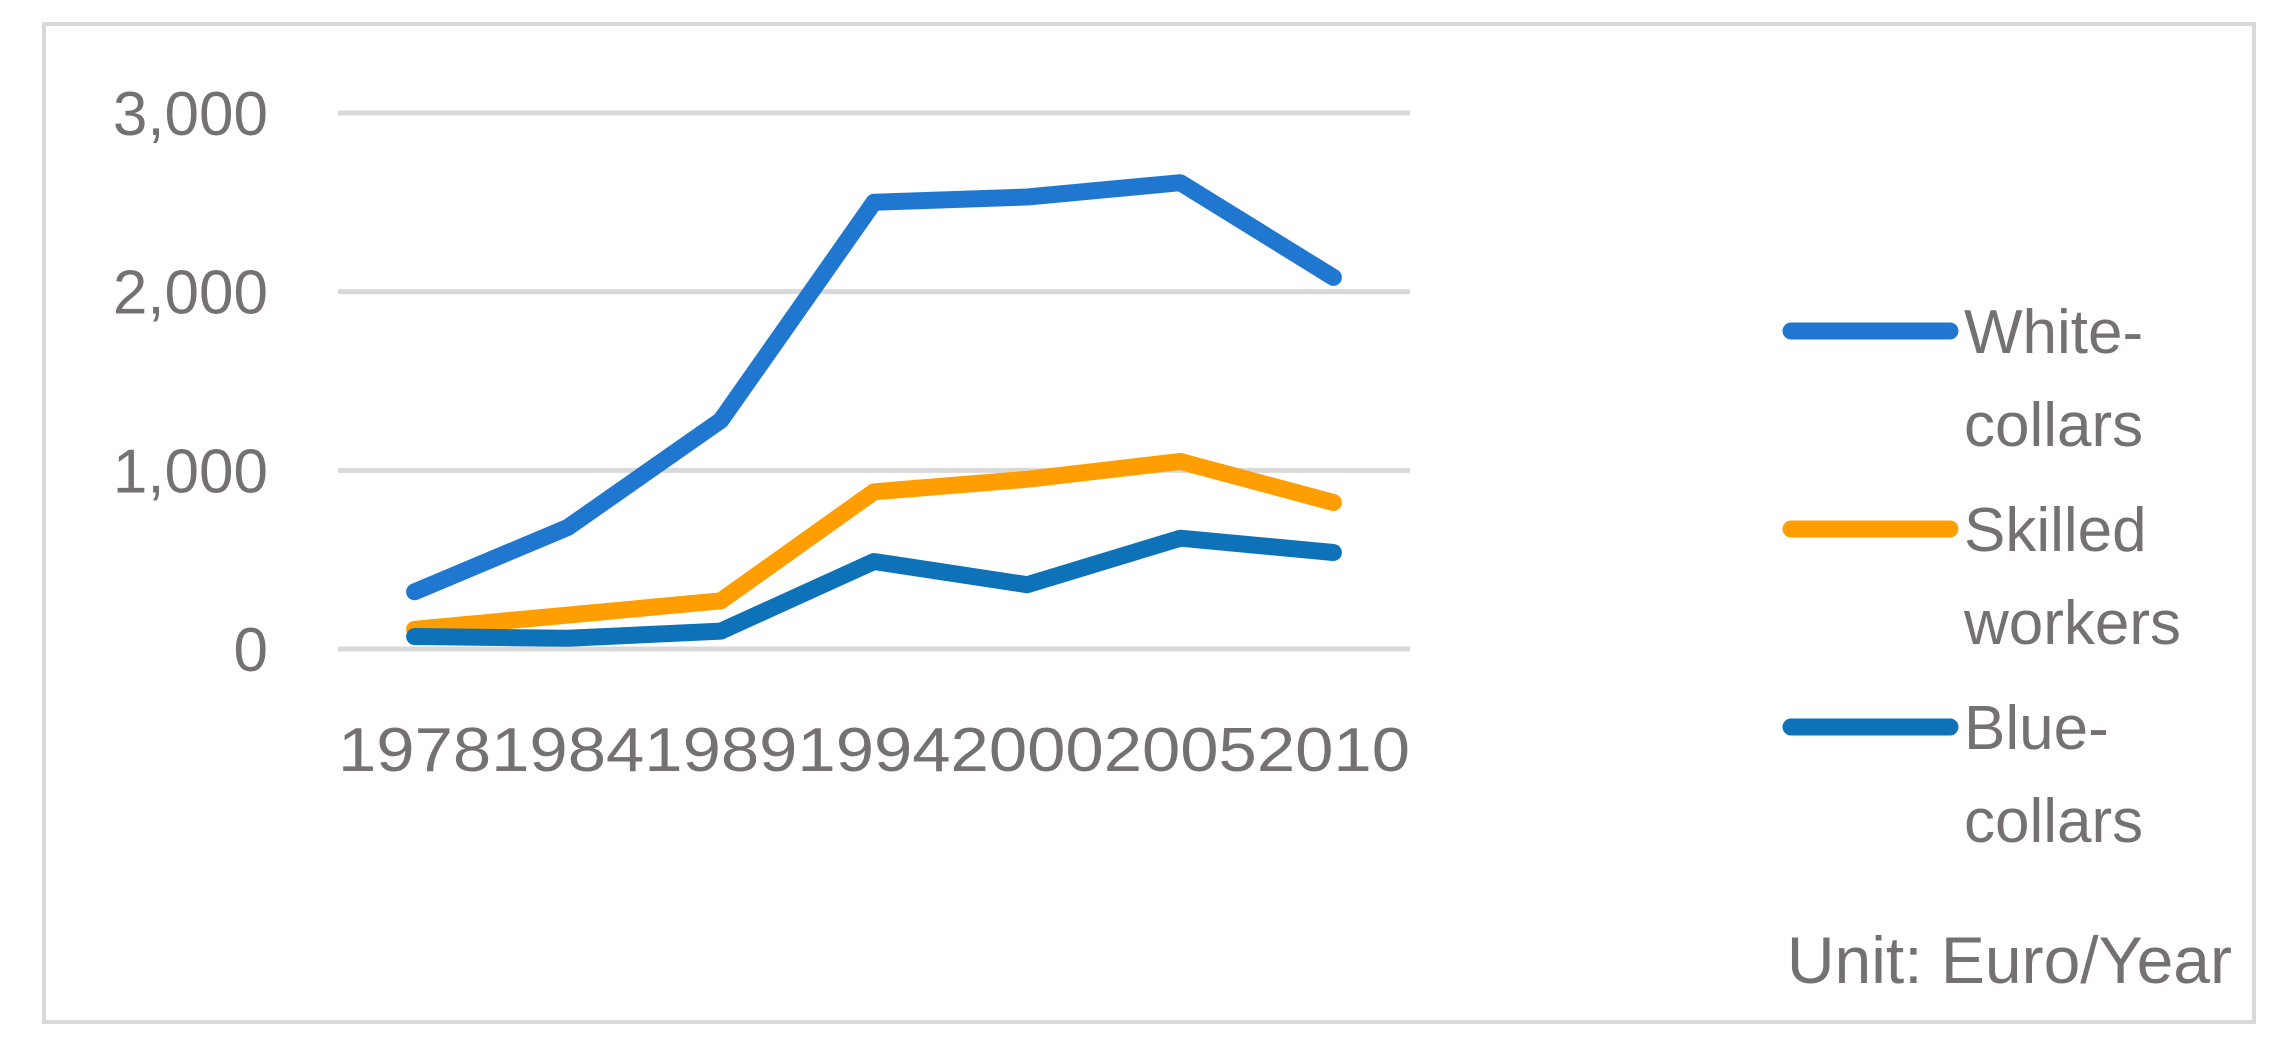 This screenshot has width=2296, height=1052. I want to click on y-tick-label: 1,000, so click(190, 471).